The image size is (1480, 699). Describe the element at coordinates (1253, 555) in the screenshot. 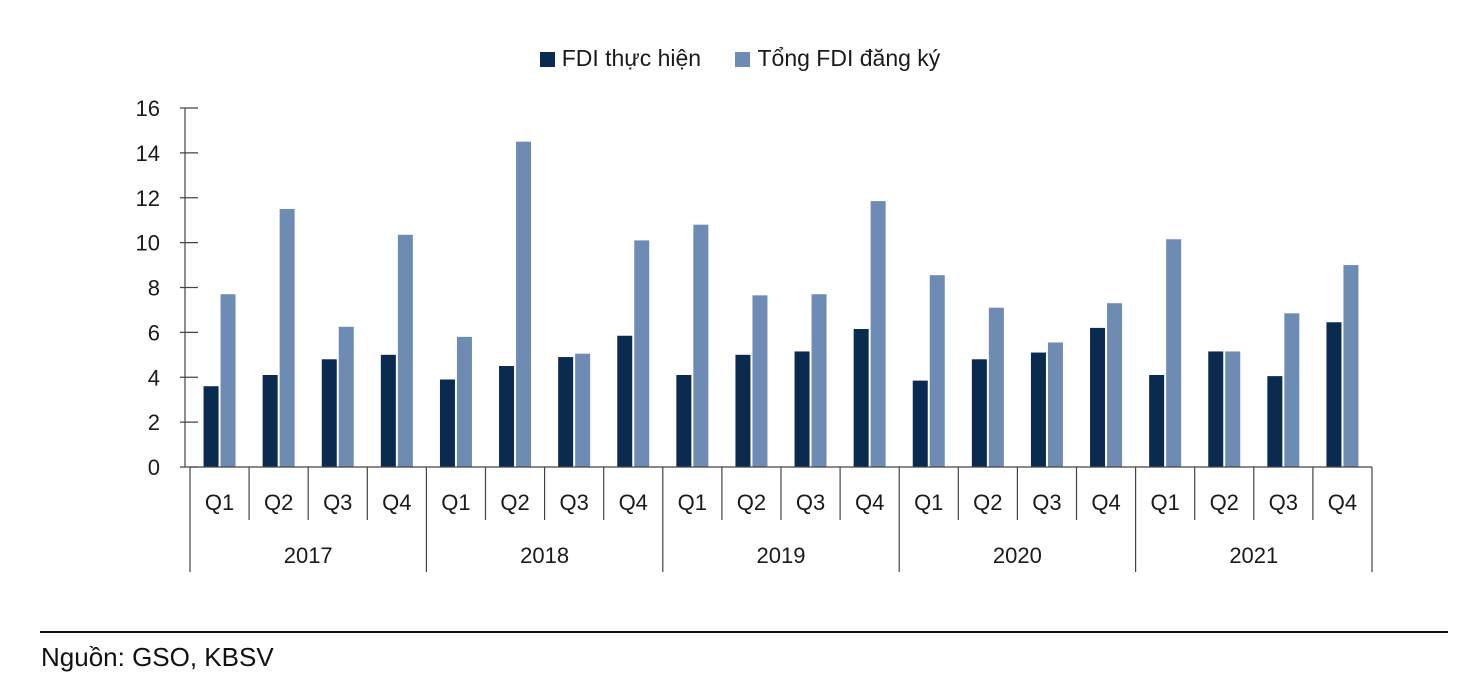

I see `x-tick-label-year: 2021` at that location.